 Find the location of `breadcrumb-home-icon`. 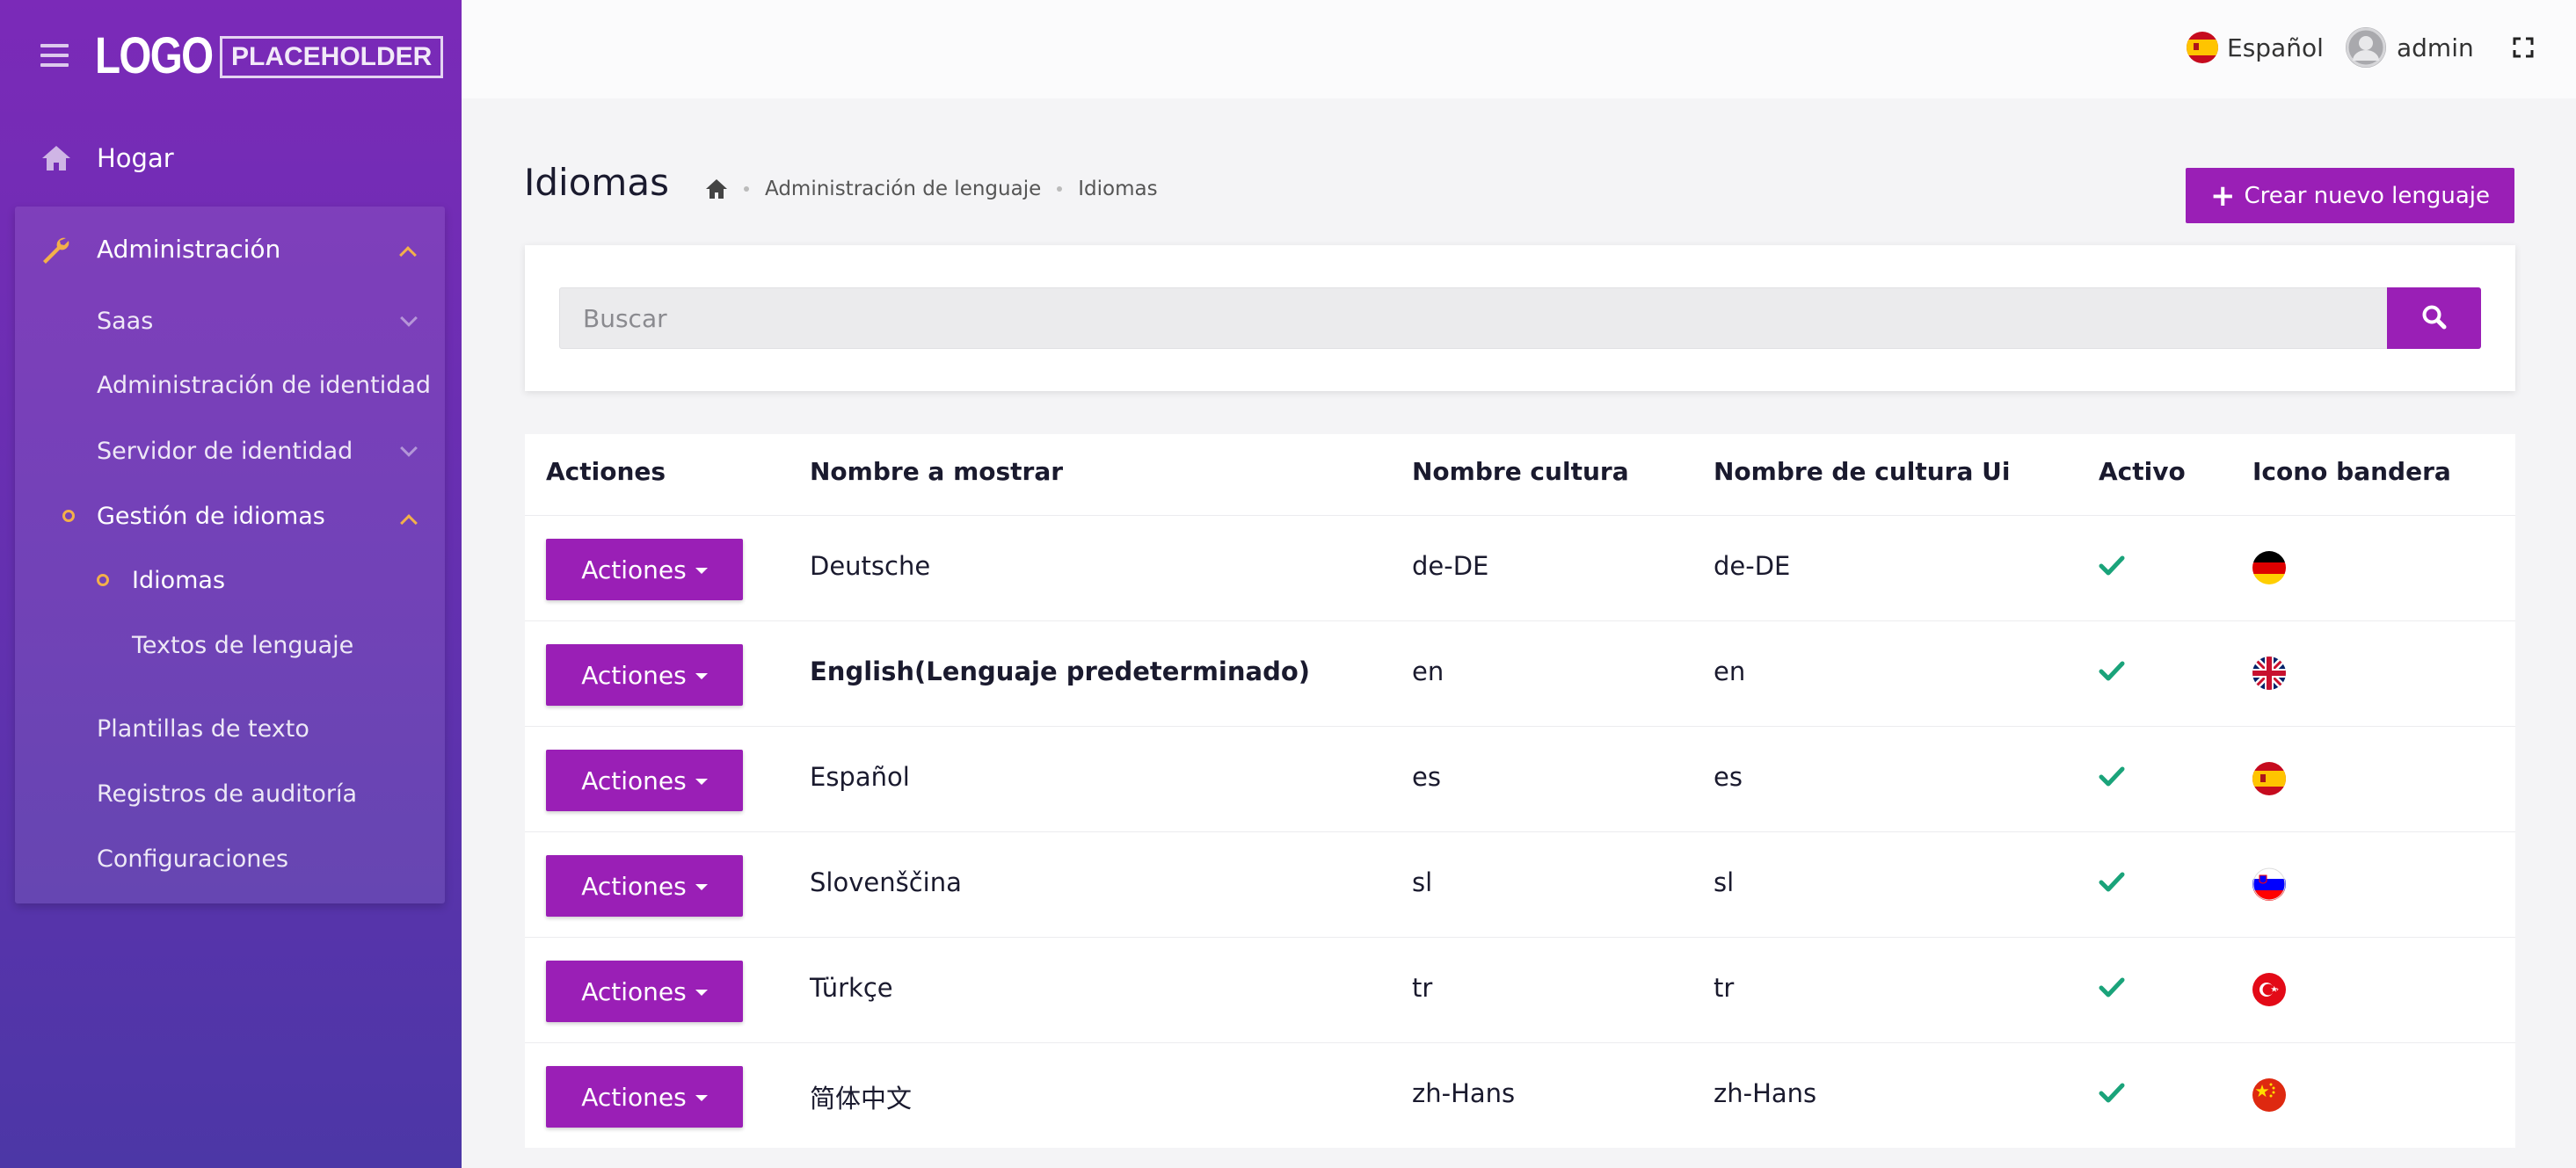

breadcrumb-home-icon is located at coordinates (716, 189).